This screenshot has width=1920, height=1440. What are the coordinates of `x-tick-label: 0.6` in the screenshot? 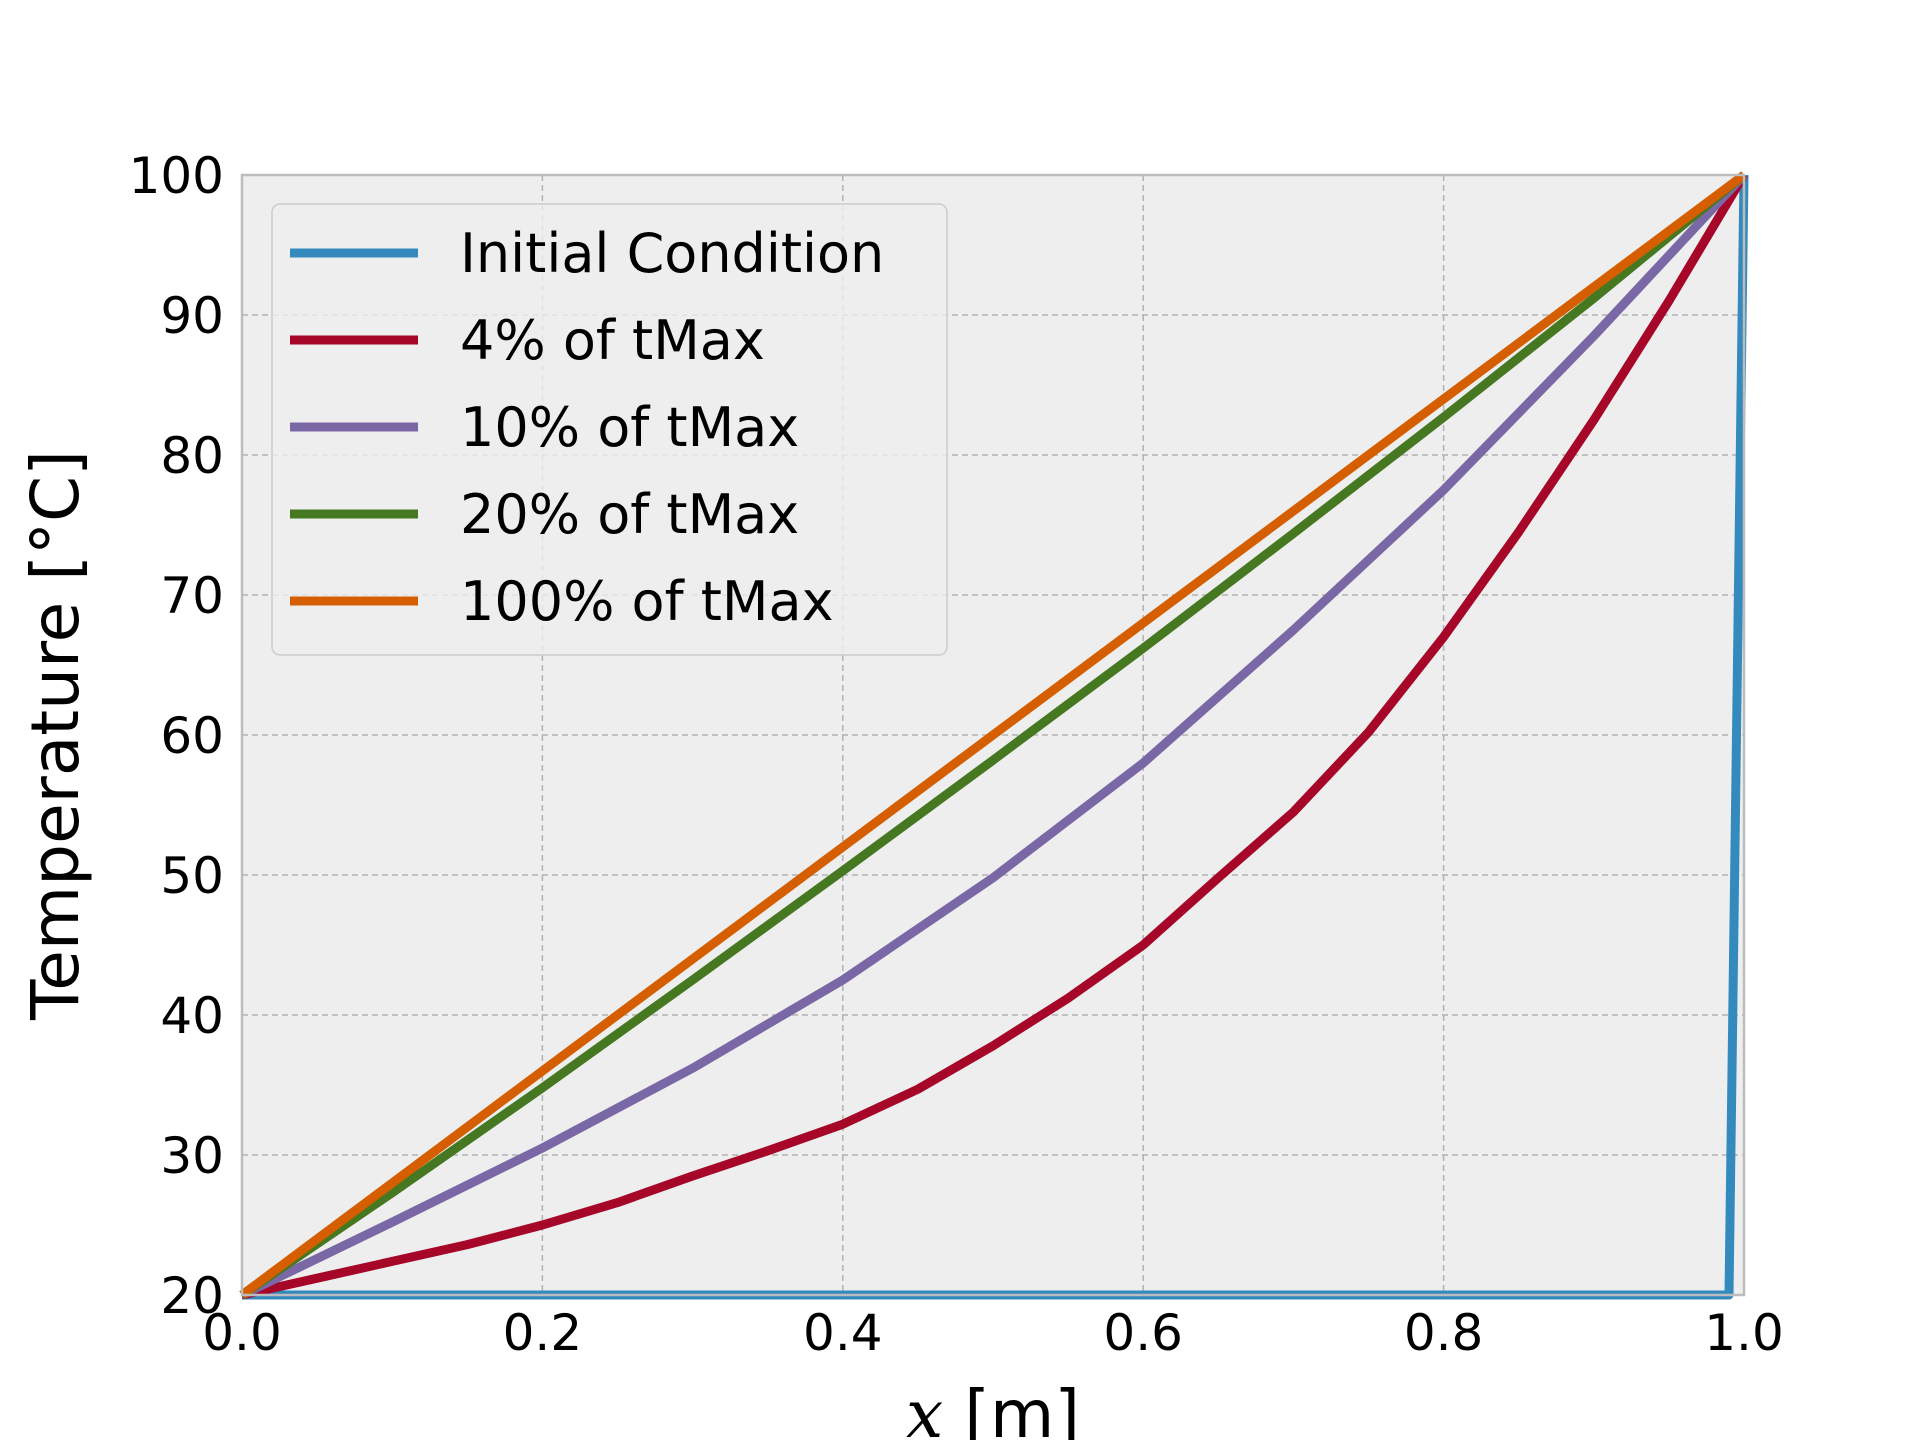 It's located at (1143, 1333).